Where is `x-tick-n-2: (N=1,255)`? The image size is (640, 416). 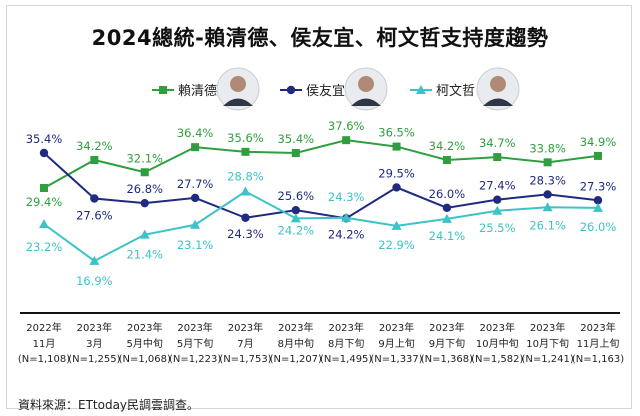 x-tick-n-2: (N=1,255) is located at coordinates (94, 359).